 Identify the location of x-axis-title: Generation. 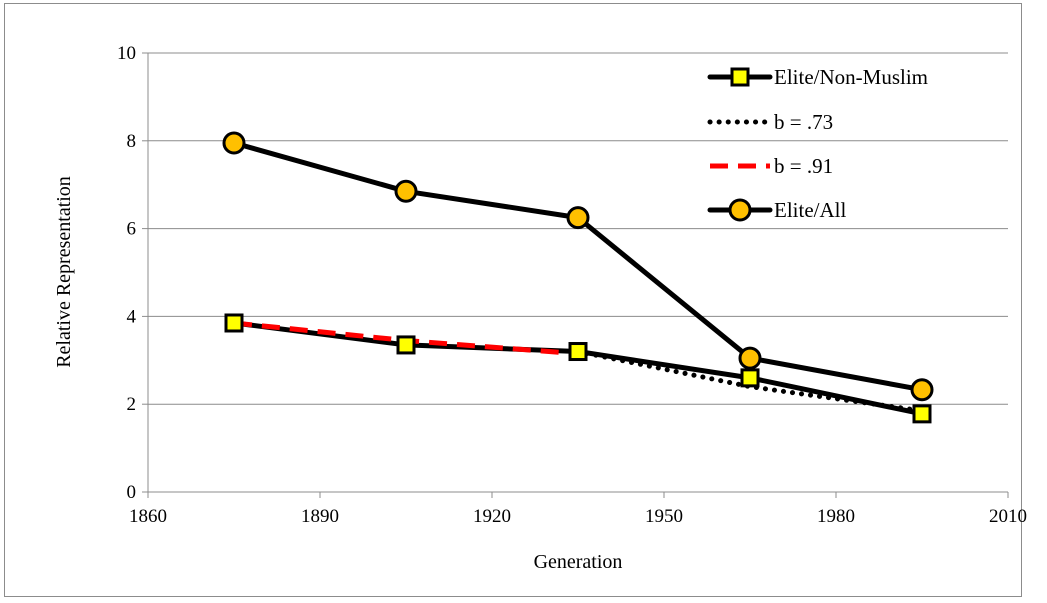
(578, 562).